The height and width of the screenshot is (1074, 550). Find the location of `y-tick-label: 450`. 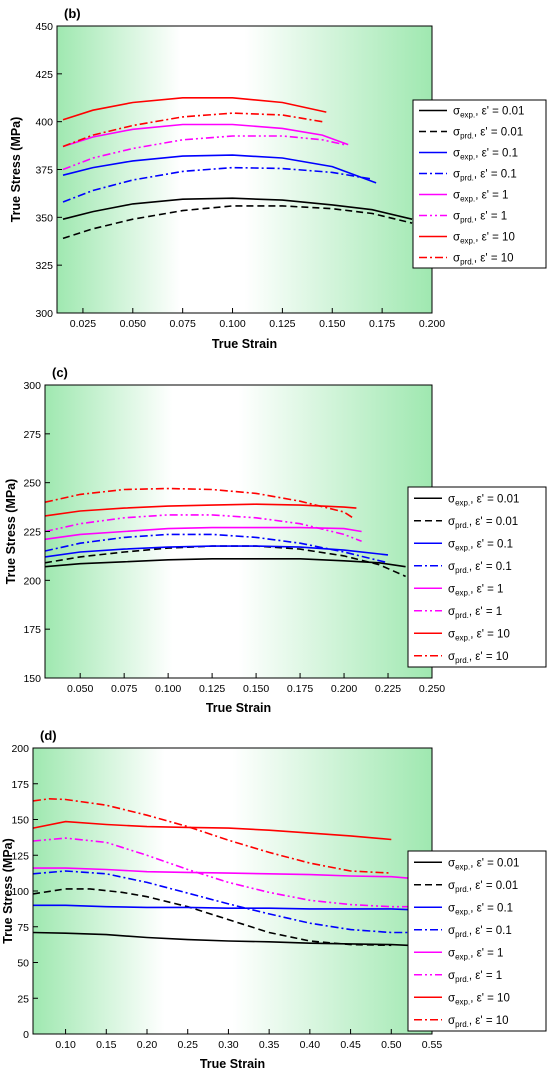

y-tick-label: 450 is located at coordinates (44, 27).